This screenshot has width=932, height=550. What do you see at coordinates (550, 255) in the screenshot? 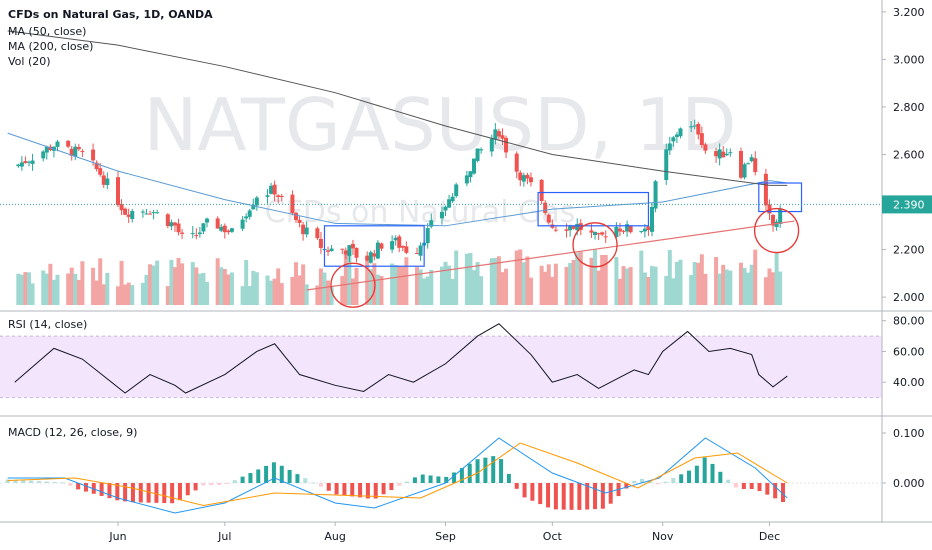
I see `trendline` at bounding box center [550, 255].